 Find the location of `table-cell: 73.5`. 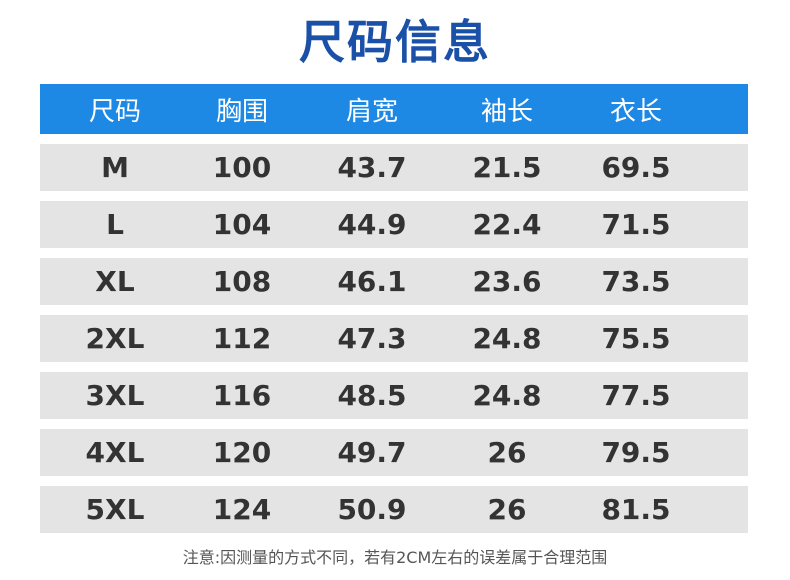

table-cell: 73.5 is located at coordinates (636, 281).